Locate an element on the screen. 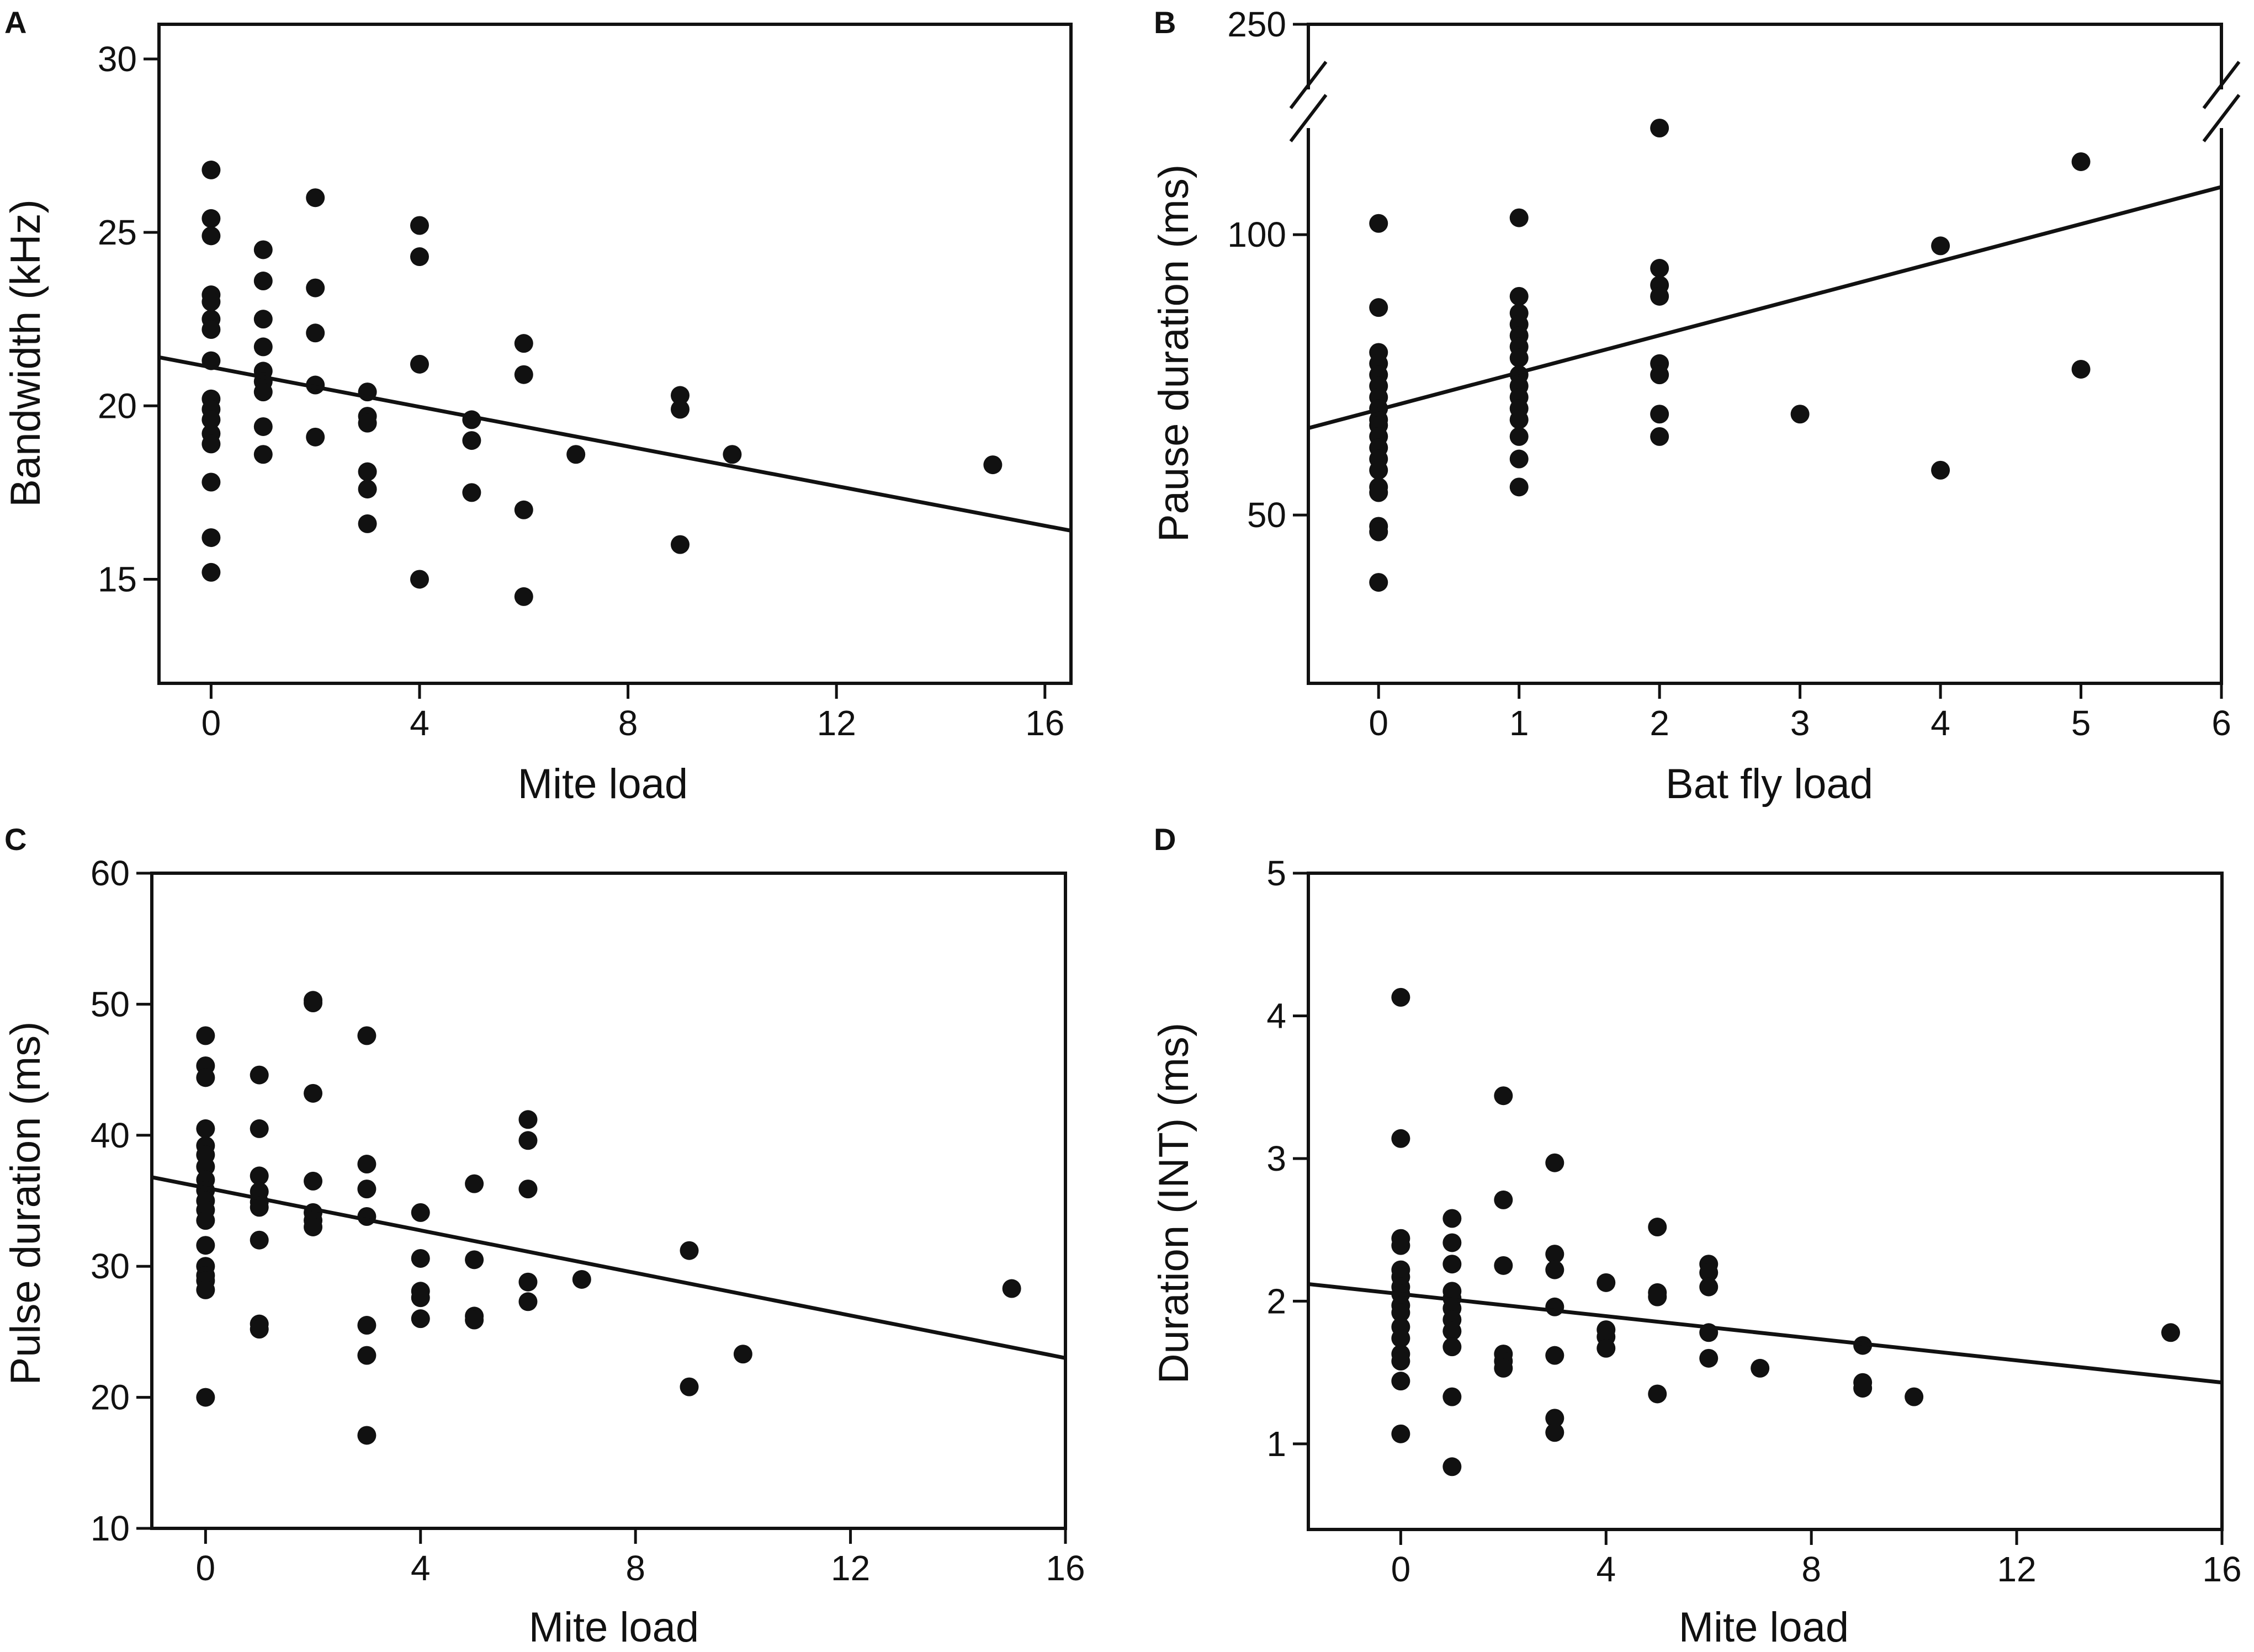 This screenshot has width=2254, height=1652. panel-b-fit-line is located at coordinates (1765, 308).